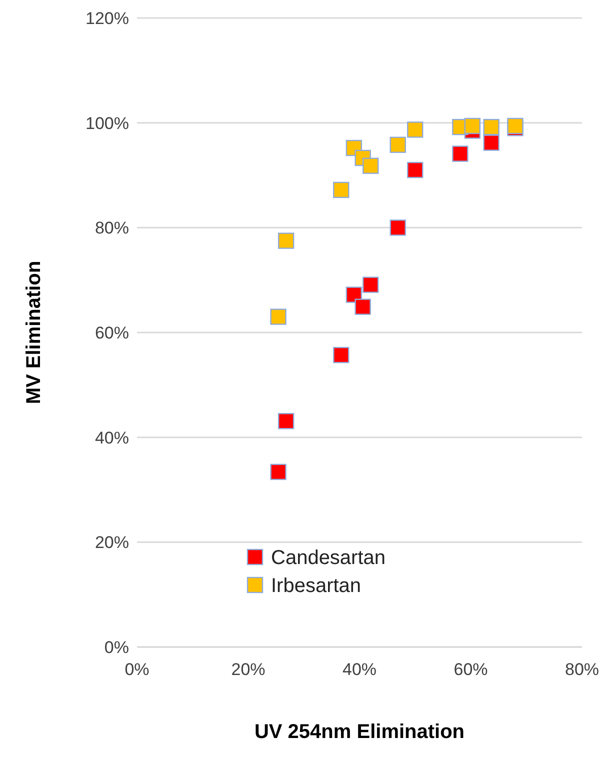 Image resolution: width=611 pixels, height=758 pixels. I want to click on y-tick-label: 80%, so click(111, 228).